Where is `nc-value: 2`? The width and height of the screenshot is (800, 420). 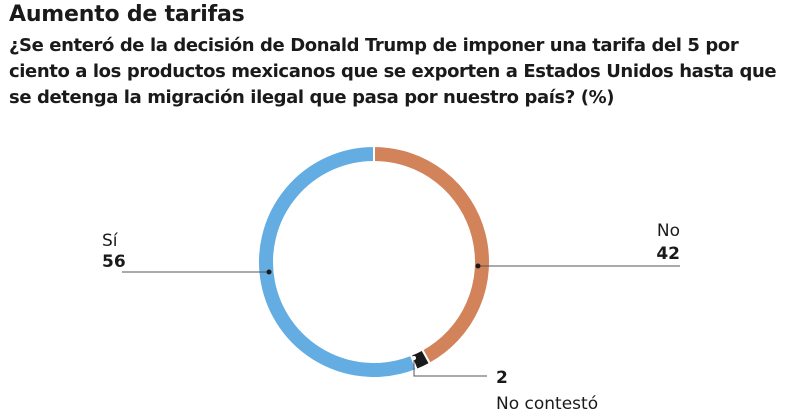 nc-value: 2 is located at coordinates (502, 378).